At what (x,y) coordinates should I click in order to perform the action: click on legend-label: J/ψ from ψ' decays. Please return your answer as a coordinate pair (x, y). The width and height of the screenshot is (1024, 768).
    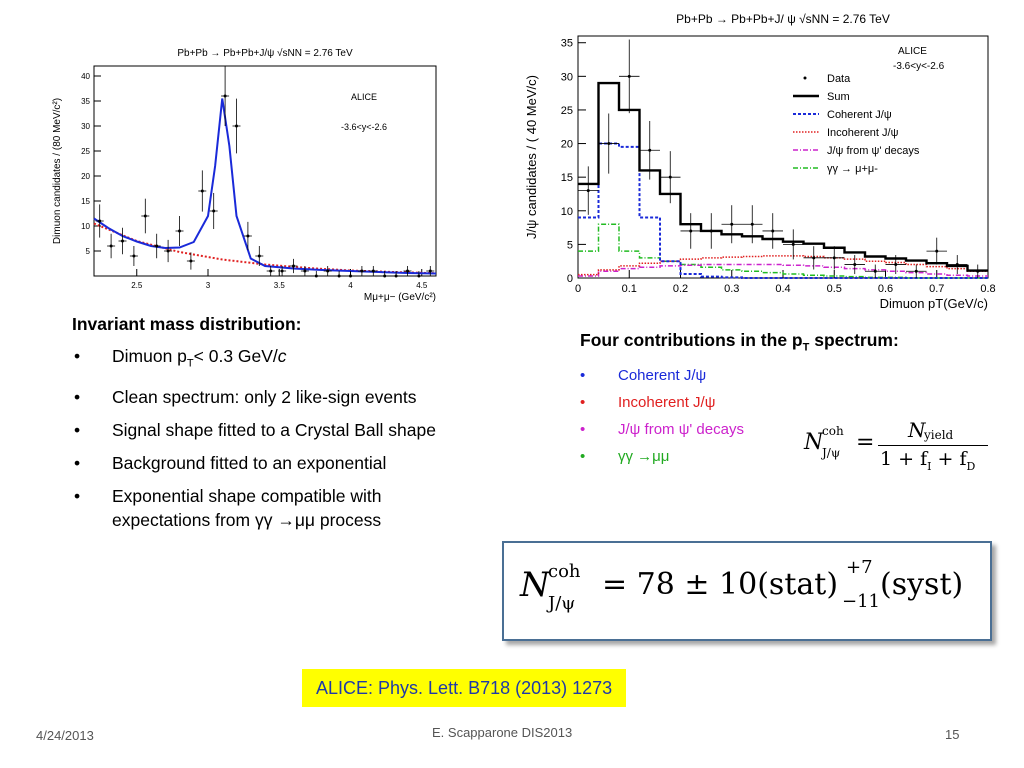
    Looking at the image, I should click on (873, 151).